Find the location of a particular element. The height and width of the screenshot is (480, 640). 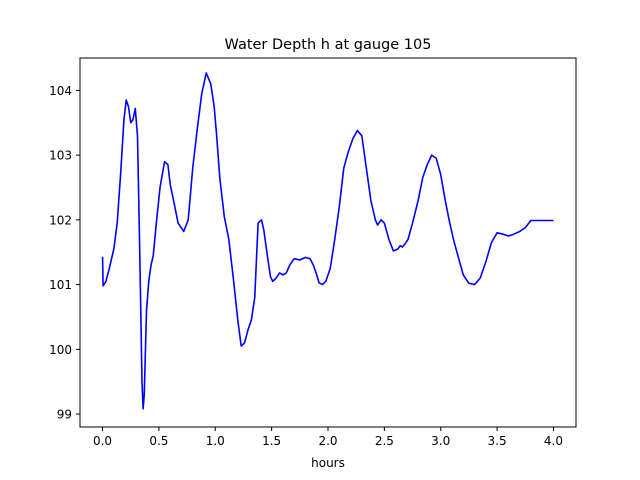

y-tick-label: 99 is located at coordinates (64, 415).